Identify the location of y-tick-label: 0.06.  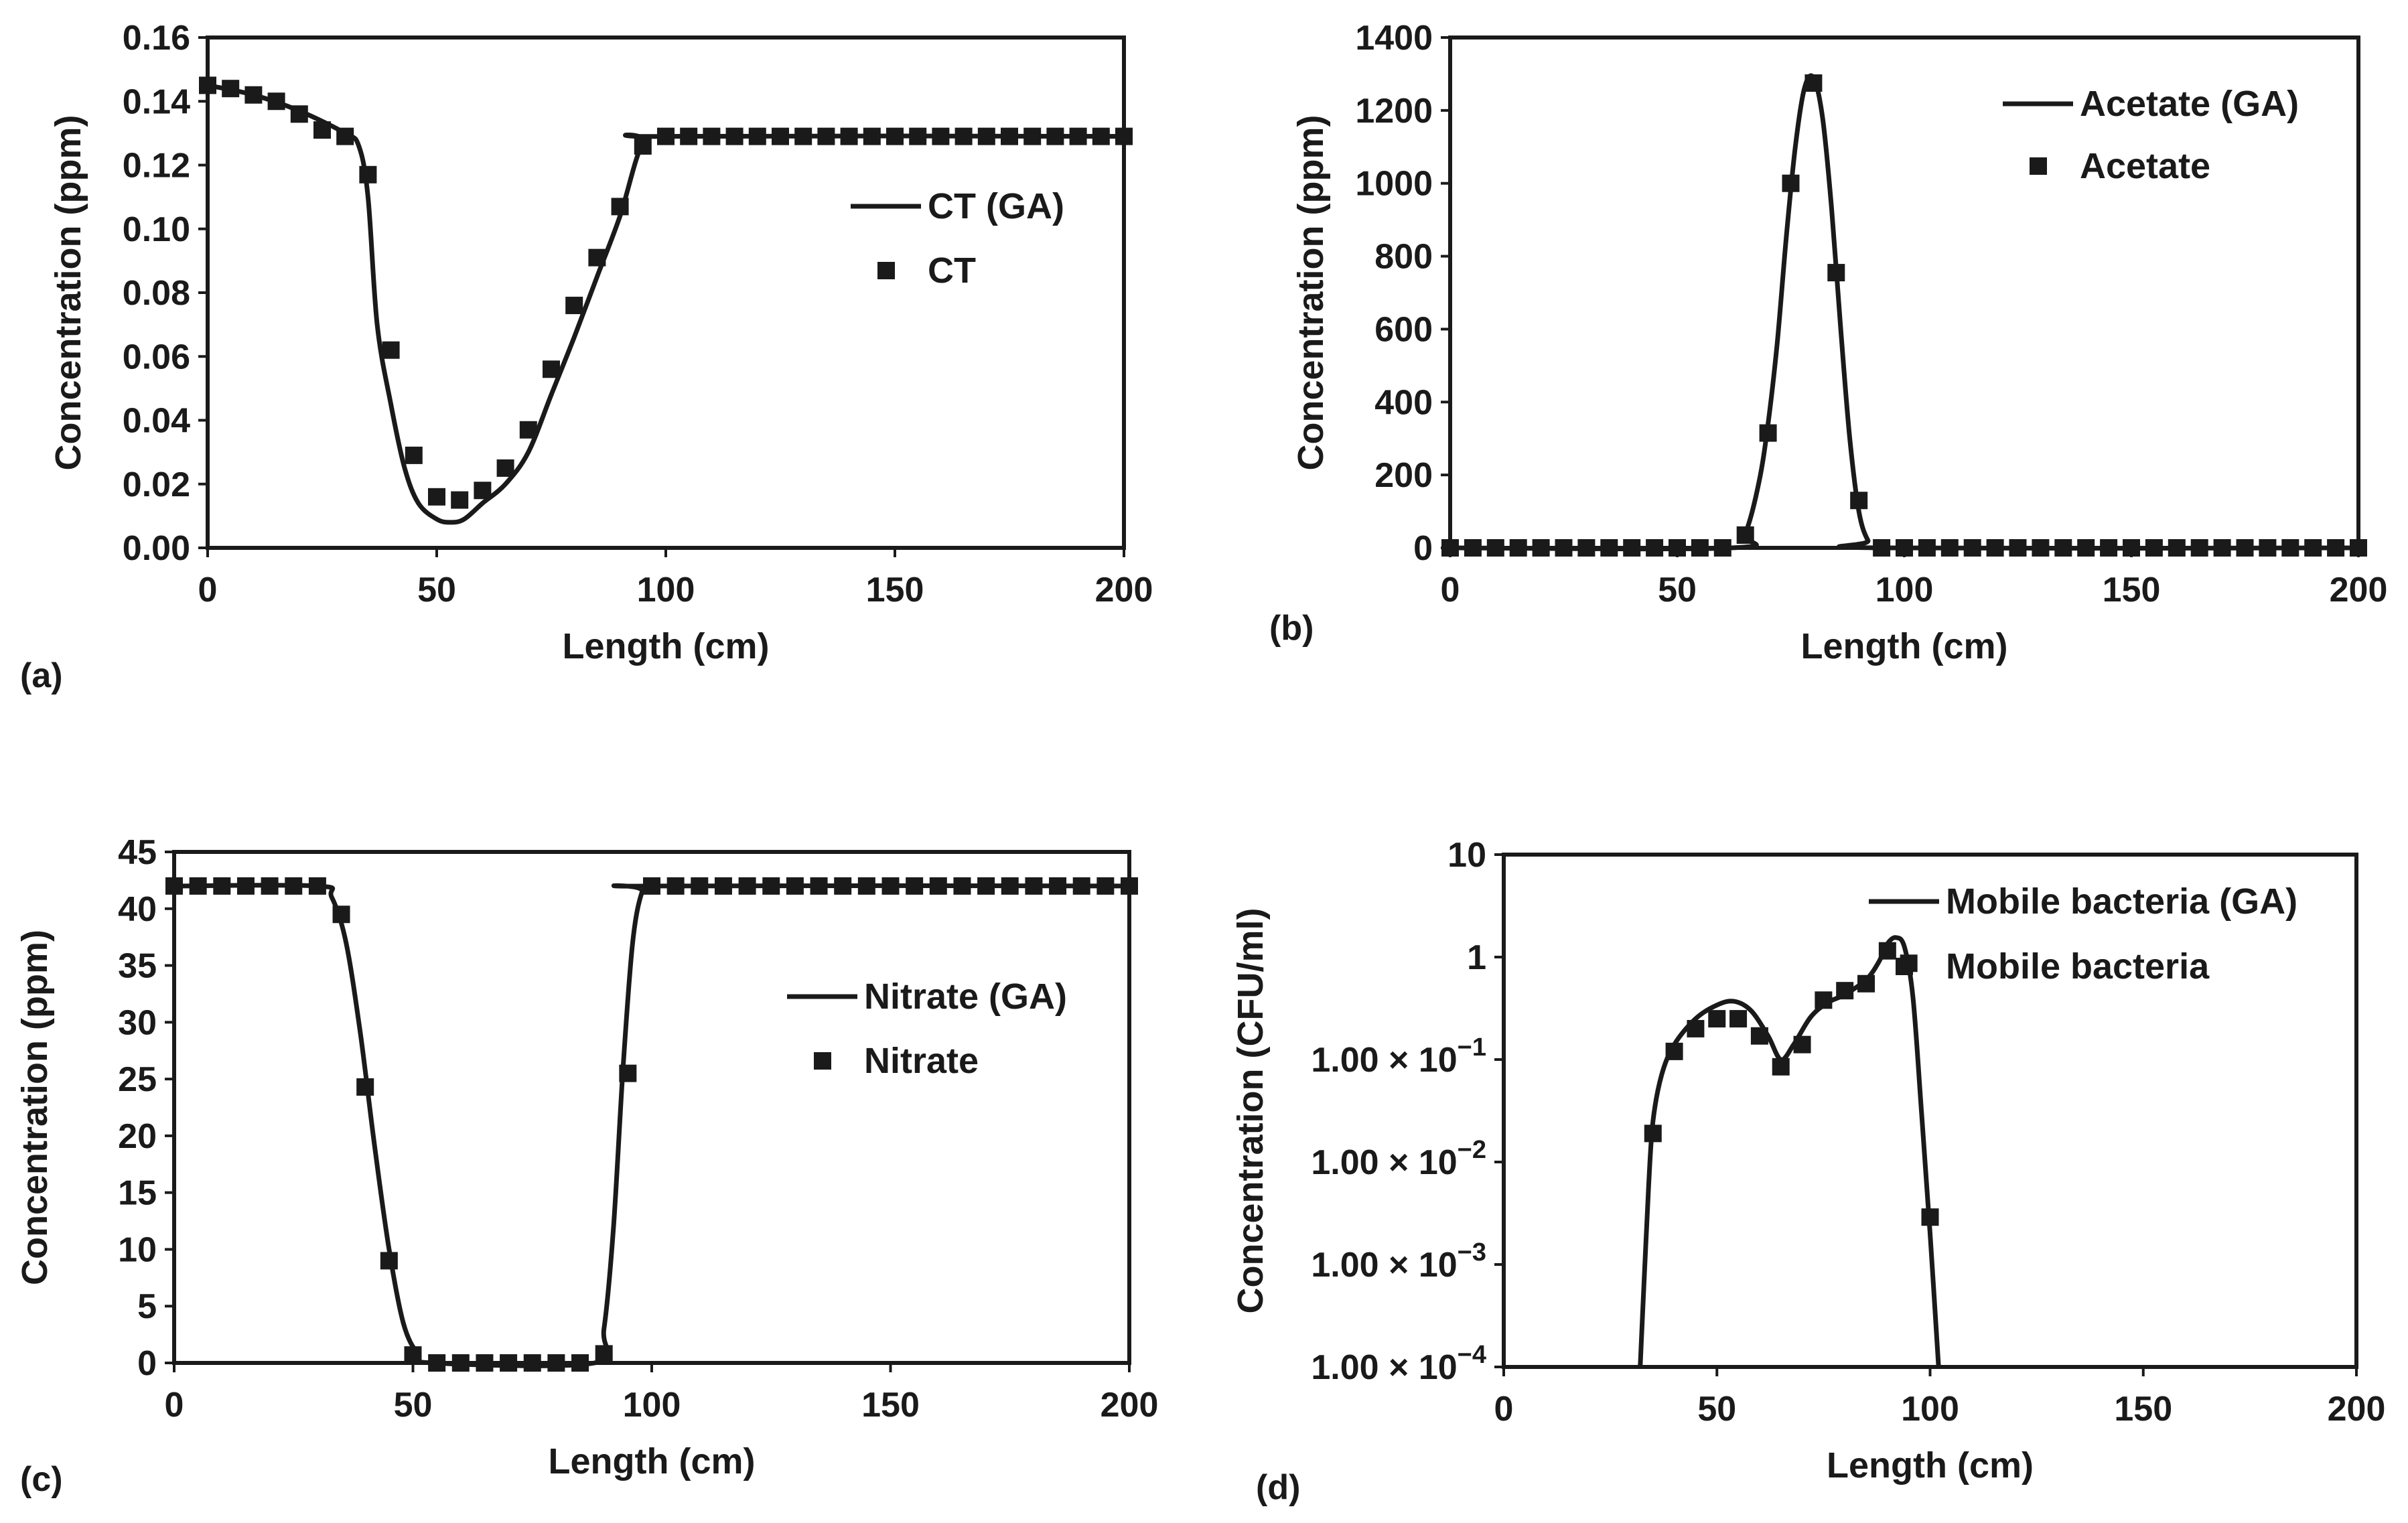
(156, 357).